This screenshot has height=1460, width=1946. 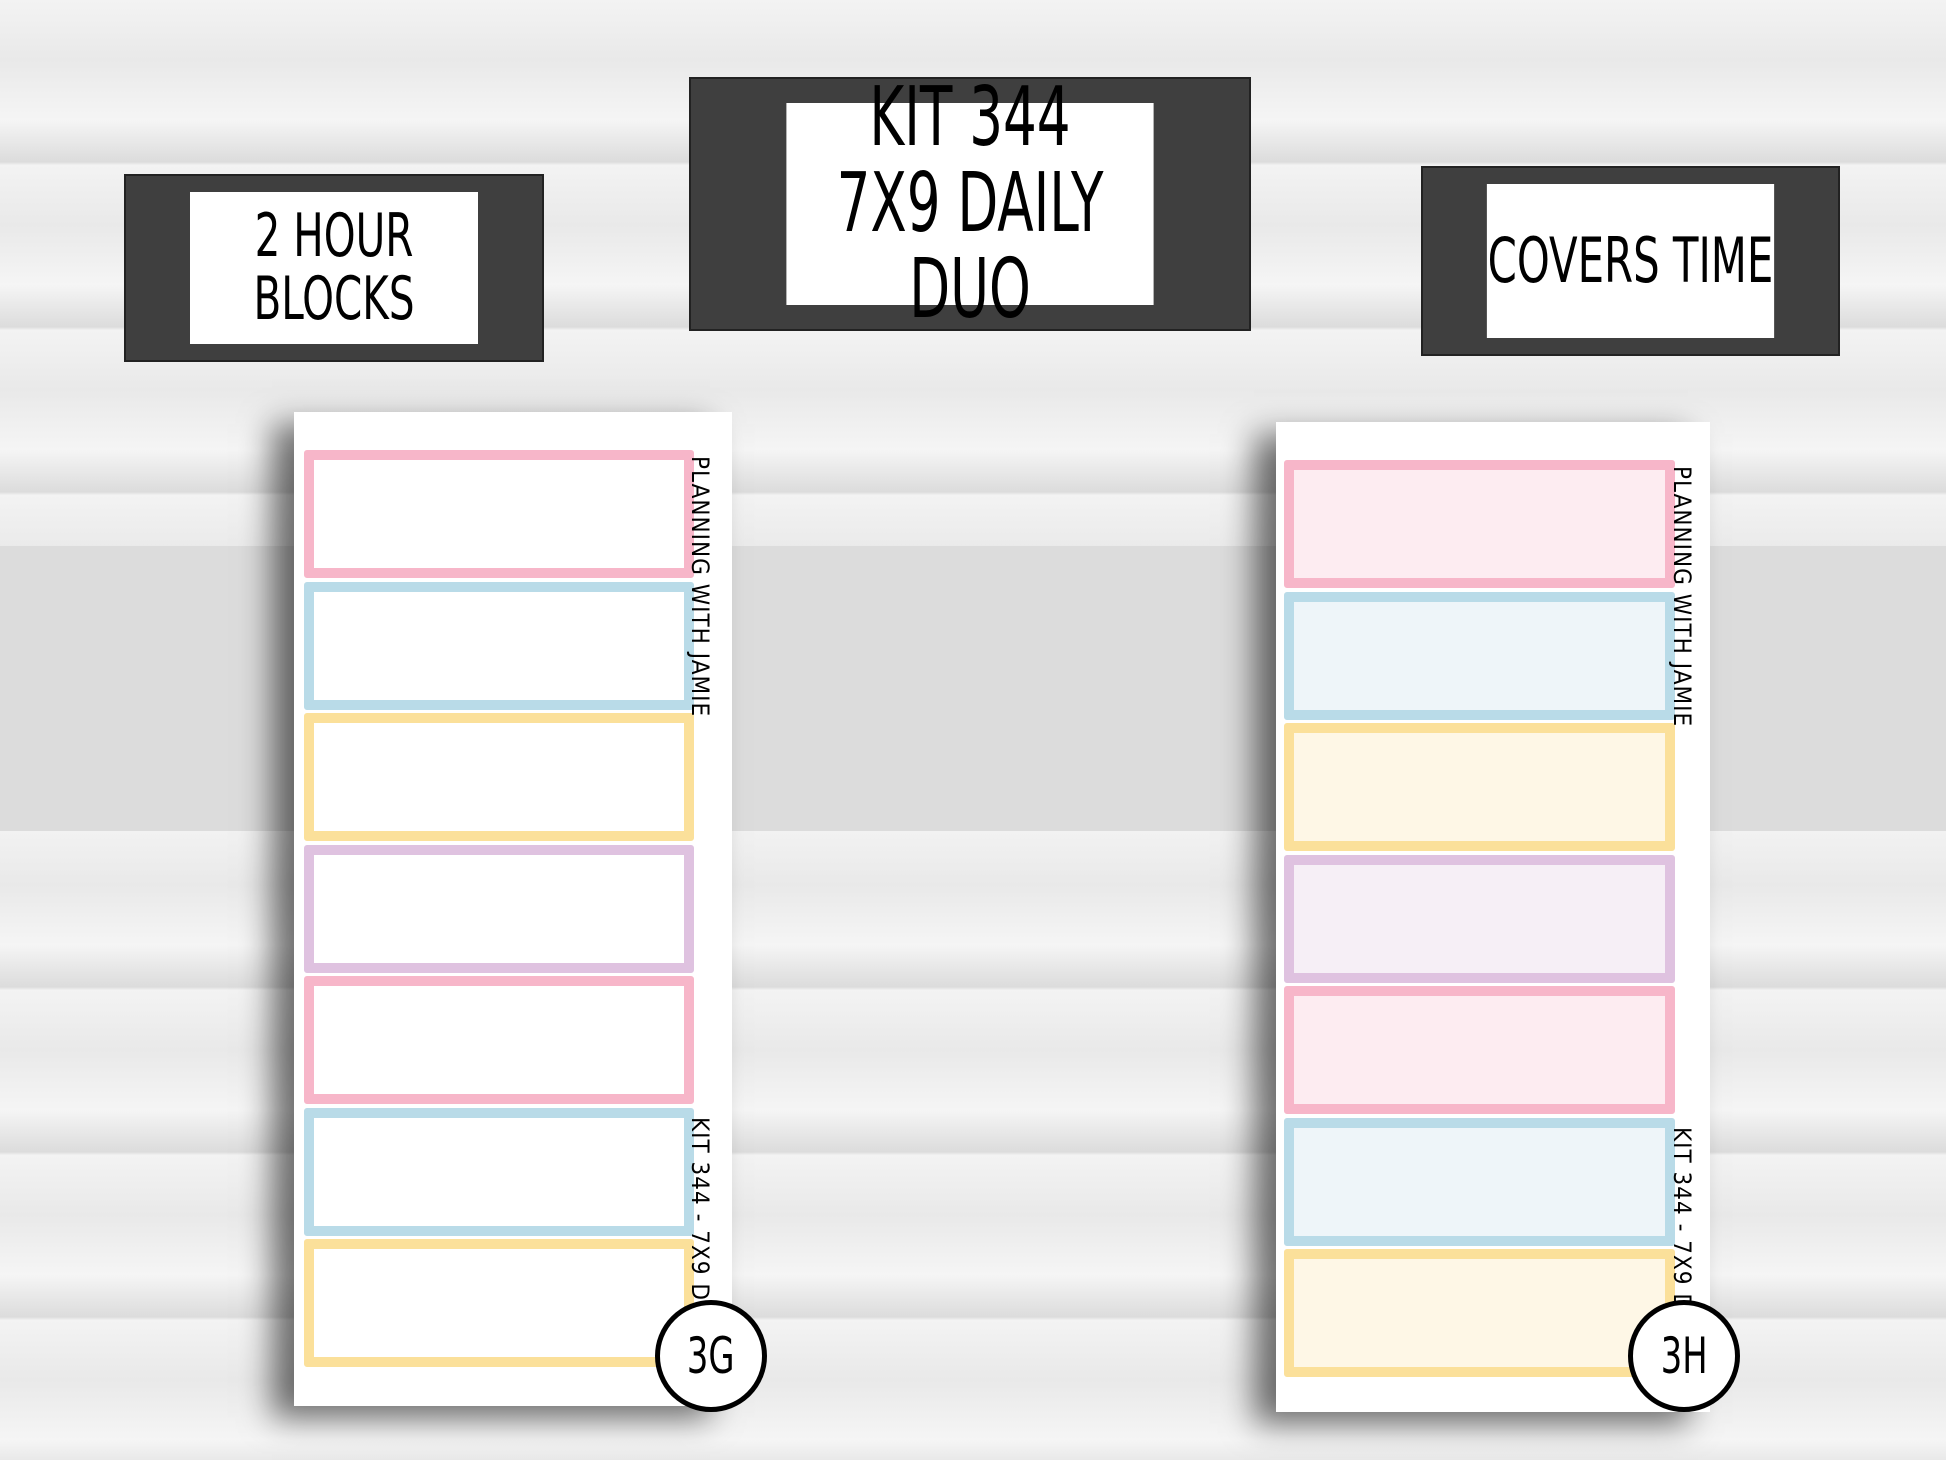 I want to click on sheet-id: 3H, so click(x=1684, y=1356).